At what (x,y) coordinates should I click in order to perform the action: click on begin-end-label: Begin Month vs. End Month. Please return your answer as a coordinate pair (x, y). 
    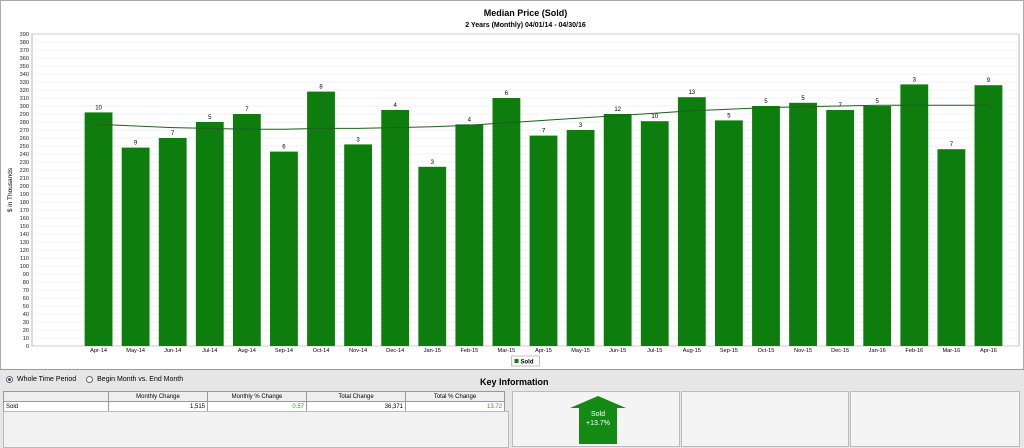
    Looking at the image, I should click on (140, 379).